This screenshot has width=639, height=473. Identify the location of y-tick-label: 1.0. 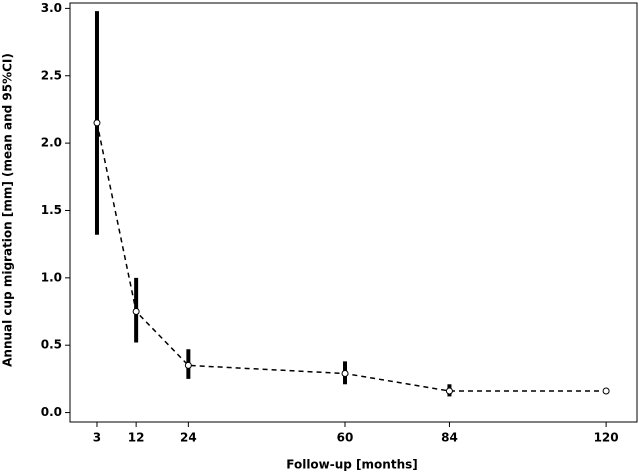
(51, 277).